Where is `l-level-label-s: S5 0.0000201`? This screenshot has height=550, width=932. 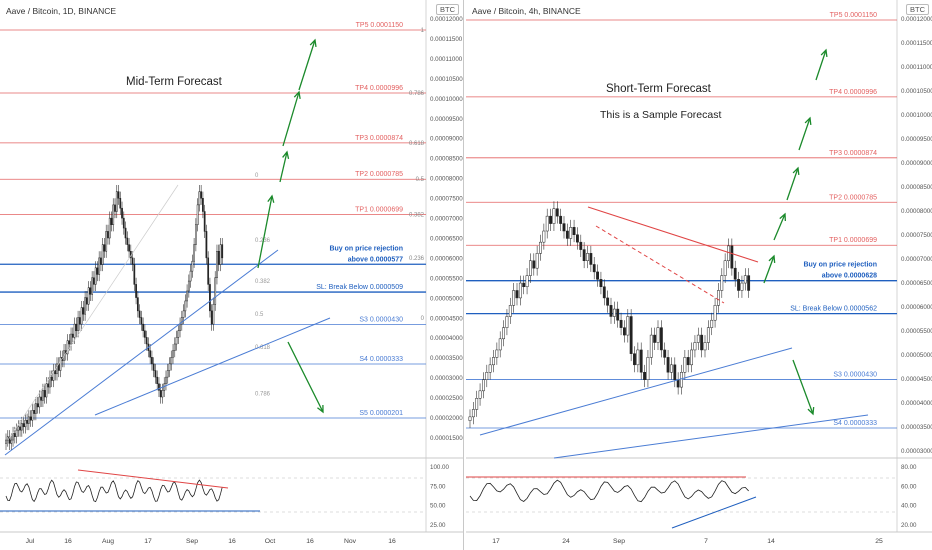 l-level-label-s: S5 0.0000201 is located at coordinates (381, 413).